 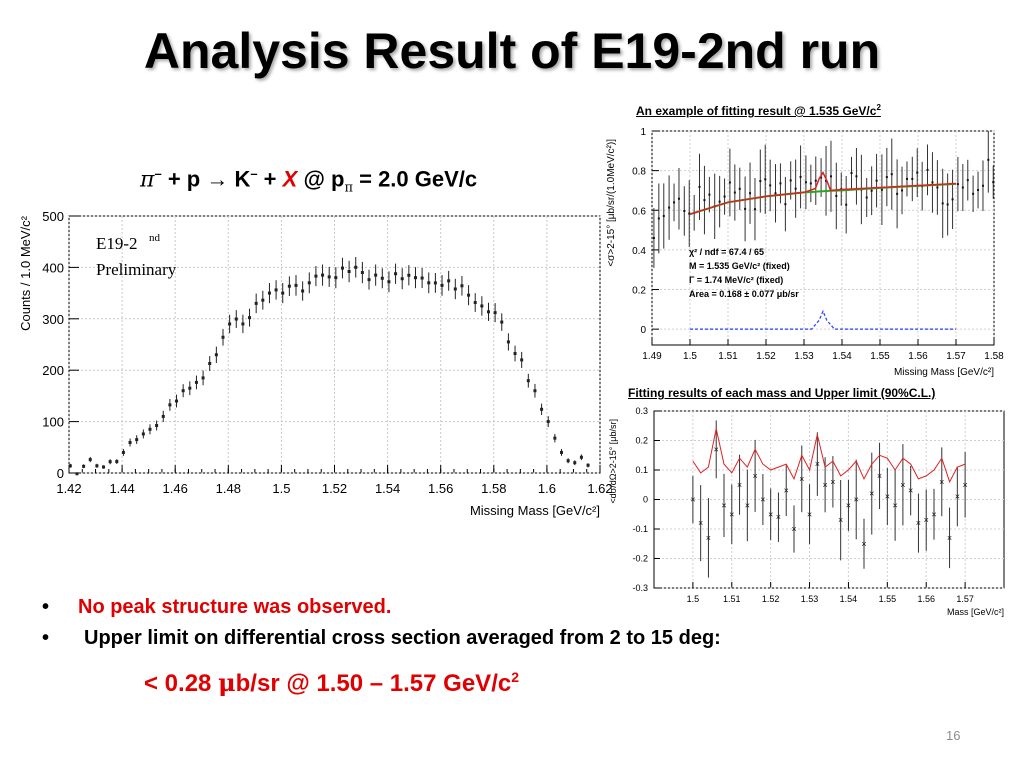 I want to click on y-tick-label: 0.6, so click(x=639, y=211).